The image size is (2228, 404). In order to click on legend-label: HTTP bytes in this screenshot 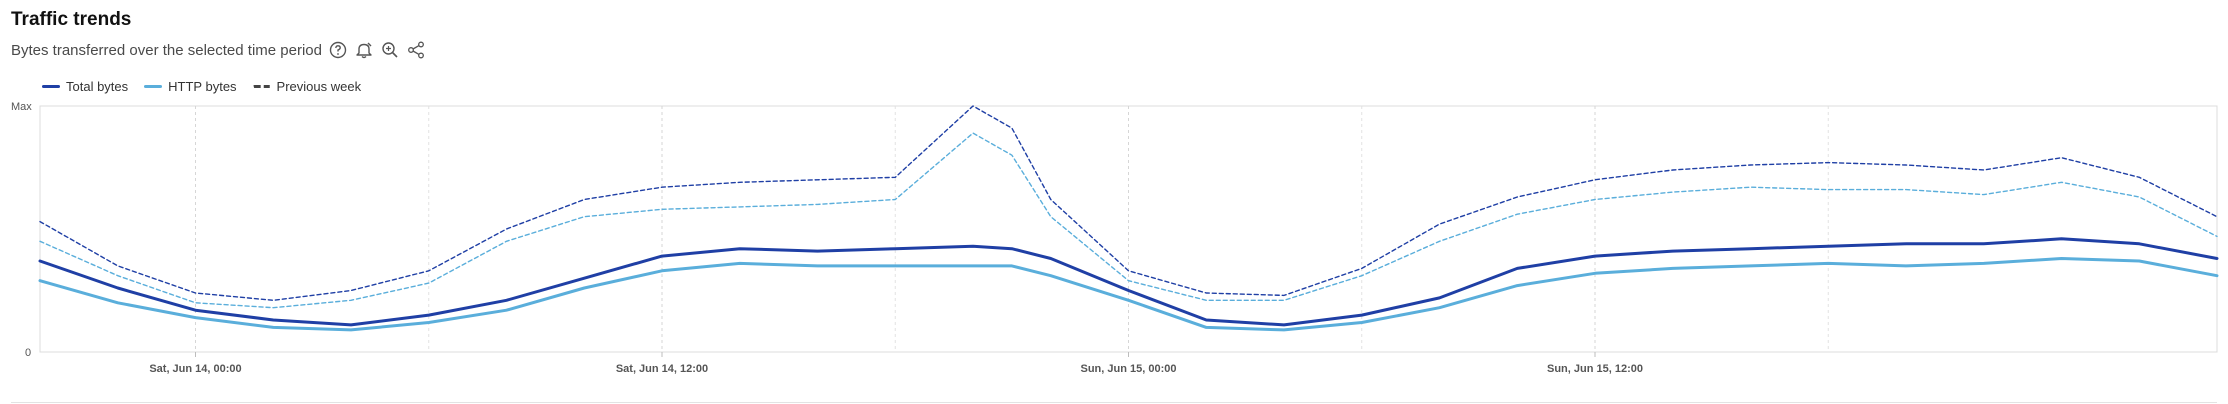, I will do `click(202, 86)`.